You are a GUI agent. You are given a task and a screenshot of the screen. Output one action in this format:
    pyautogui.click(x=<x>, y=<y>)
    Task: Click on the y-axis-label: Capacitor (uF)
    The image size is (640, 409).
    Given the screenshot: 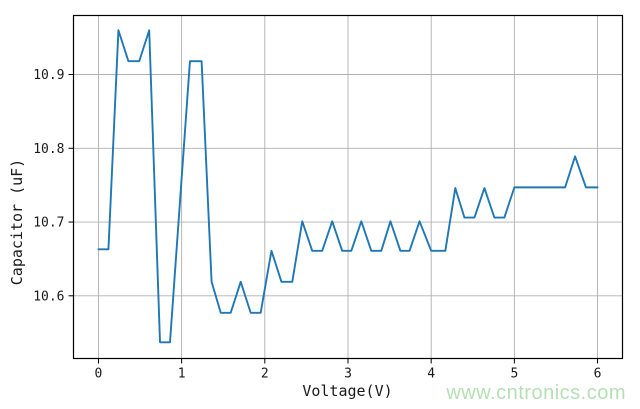 What is the action you would take?
    pyautogui.click(x=17, y=222)
    